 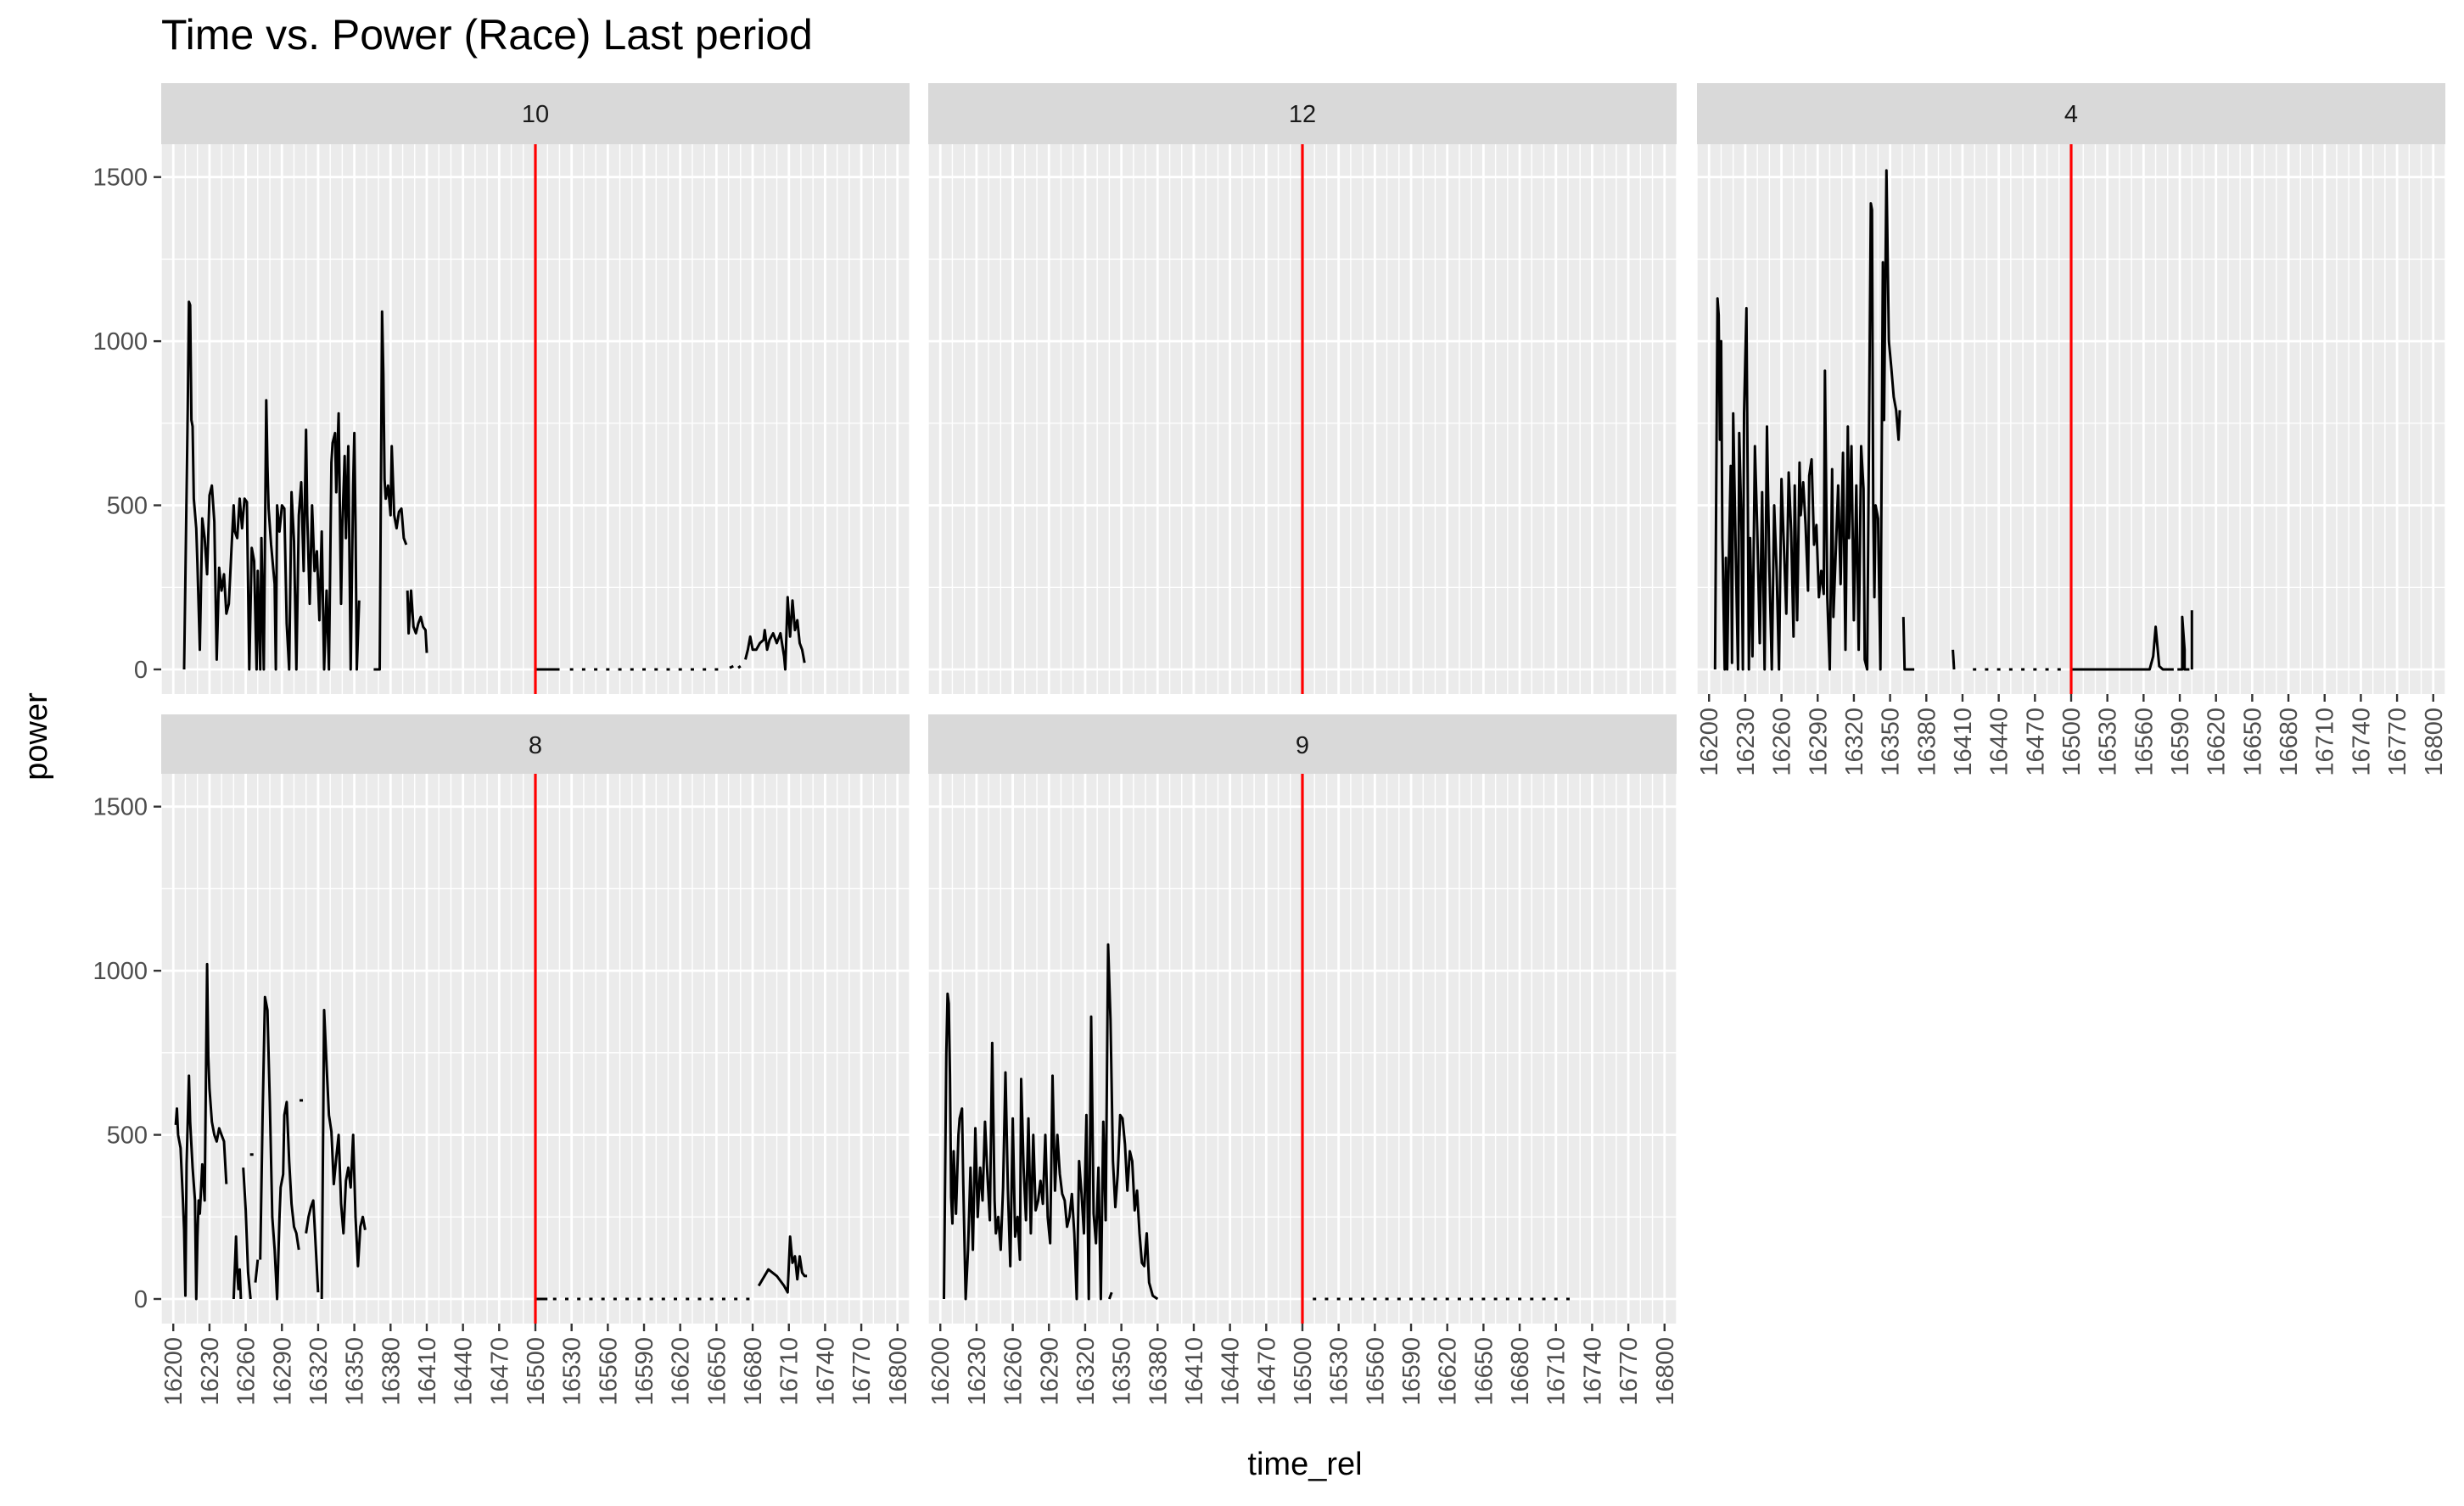 What do you see at coordinates (2071, 115) in the screenshot?
I see `facet-strip-label: 4` at bounding box center [2071, 115].